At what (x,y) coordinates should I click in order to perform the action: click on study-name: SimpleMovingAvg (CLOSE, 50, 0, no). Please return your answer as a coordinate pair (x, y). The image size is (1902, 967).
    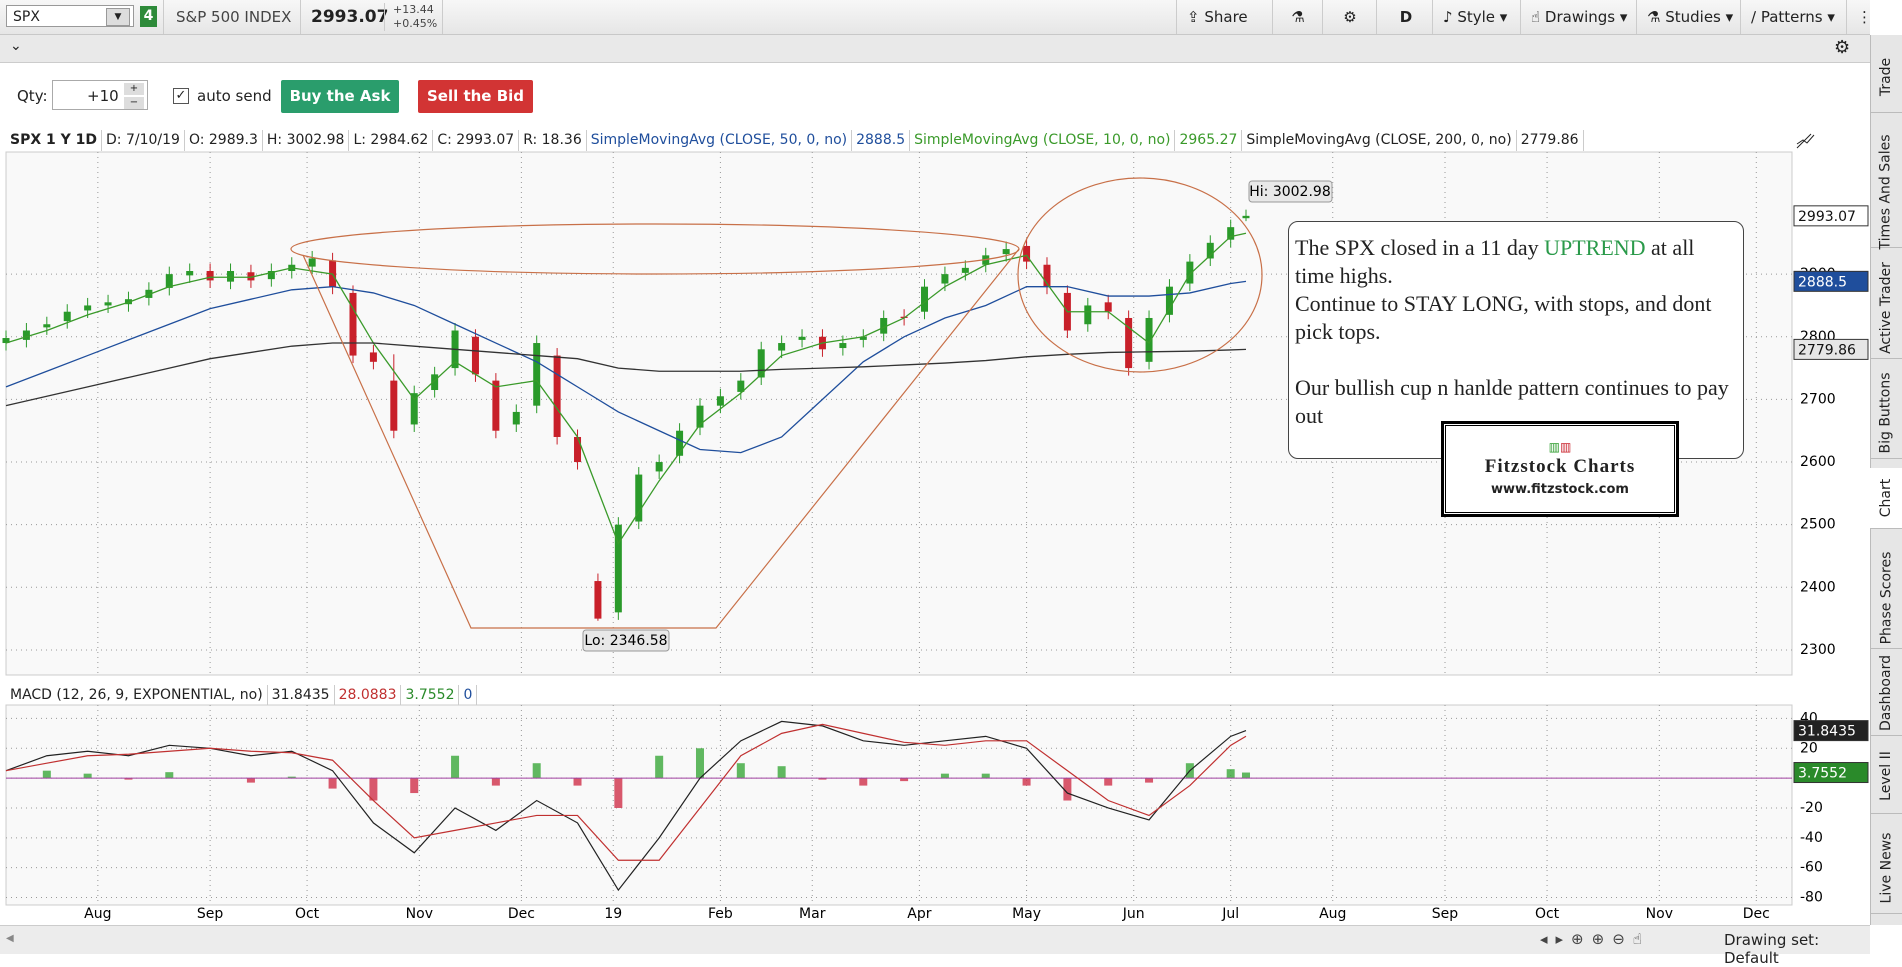
    Looking at the image, I should click on (719, 140).